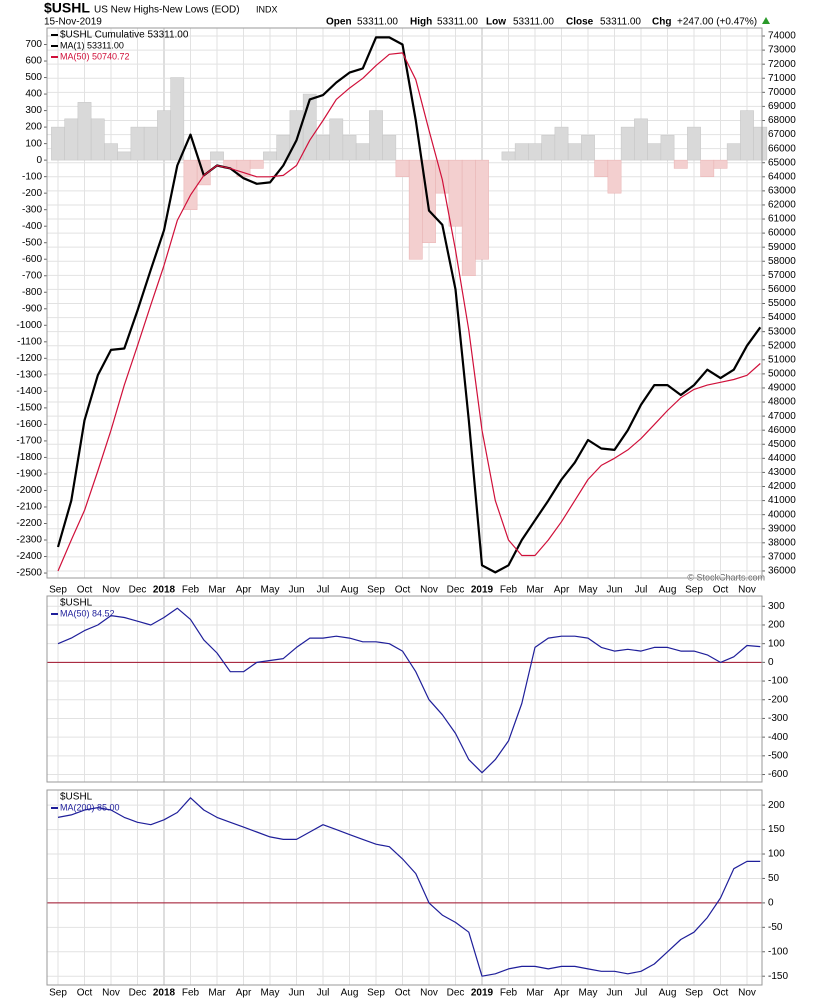 Image resolution: width=820 pixels, height=1000 pixels. What do you see at coordinates (782, 331) in the screenshot?
I see `y-tick-label: 53000` at bounding box center [782, 331].